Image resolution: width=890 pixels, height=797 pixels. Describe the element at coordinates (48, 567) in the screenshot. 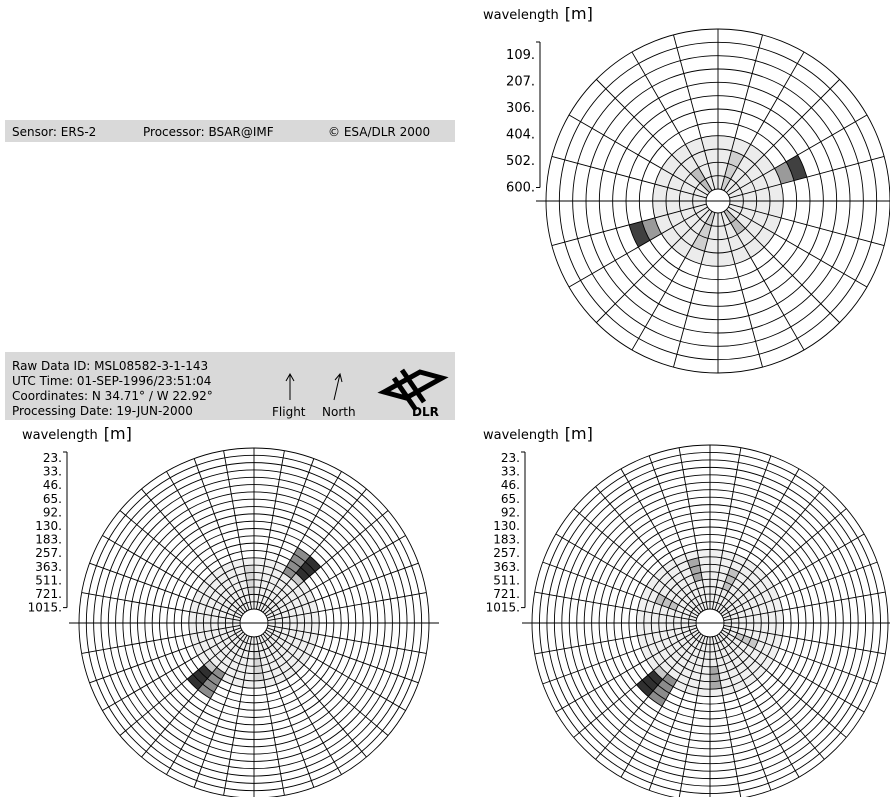

I see `tick-label: 363.` at that location.